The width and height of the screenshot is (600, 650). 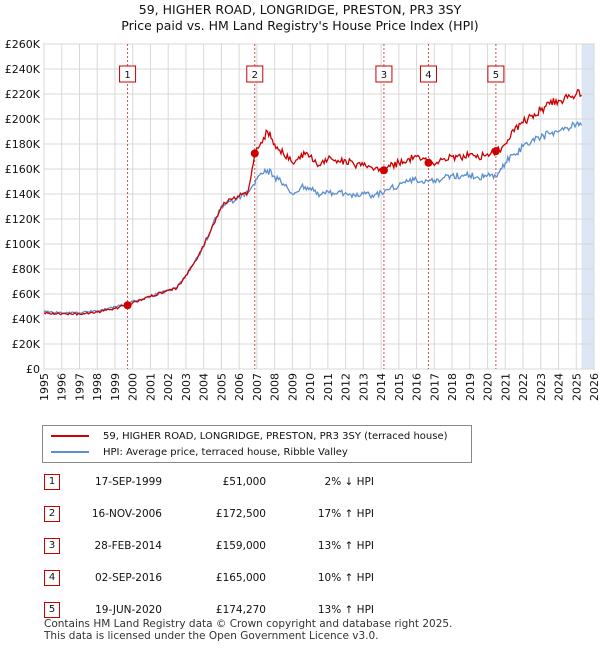 I want to click on x-tick-label: 2021, so click(x=505, y=387).